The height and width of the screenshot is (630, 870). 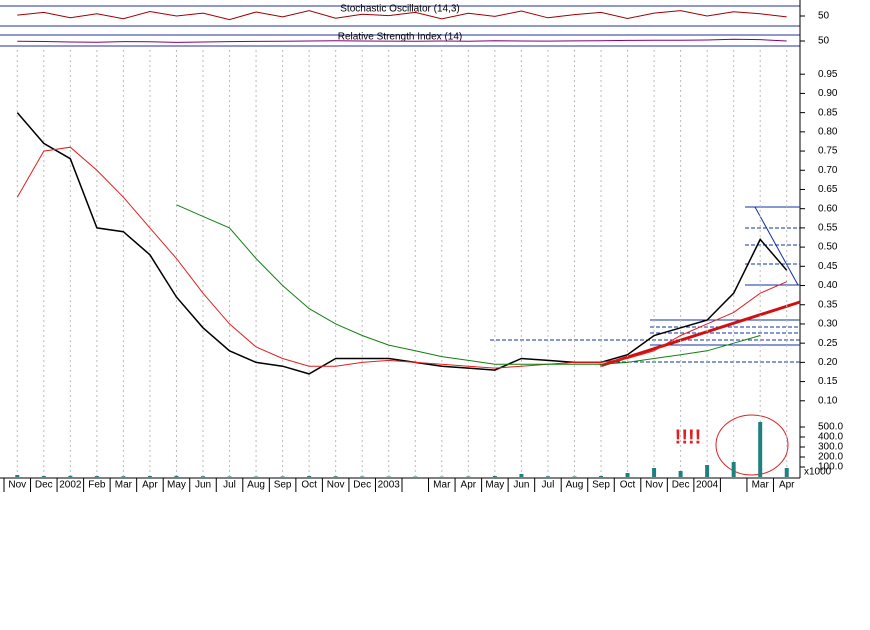 I want to click on y-tick-label: 0.30, so click(x=828, y=324).